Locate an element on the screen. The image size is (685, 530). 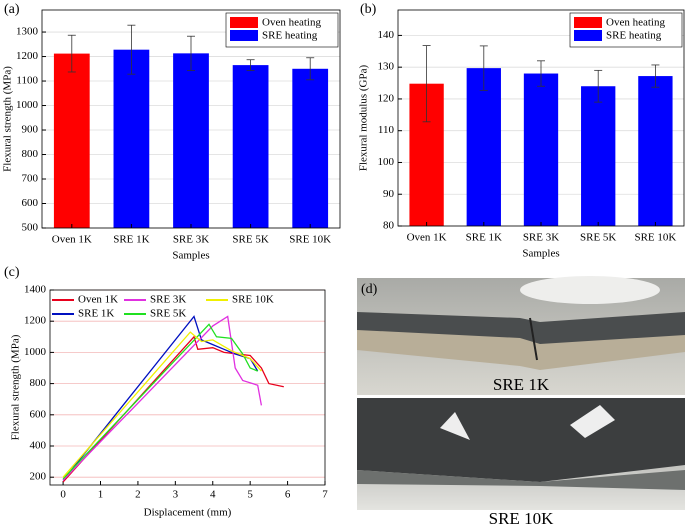
y-tick-label: 120 is located at coordinates (386, 98).